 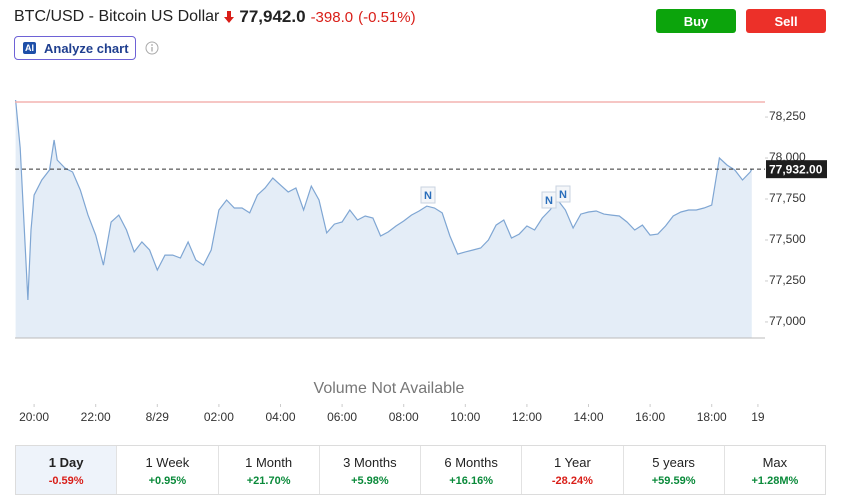 I want to click on buy-button: Buy, so click(x=696, y=21).